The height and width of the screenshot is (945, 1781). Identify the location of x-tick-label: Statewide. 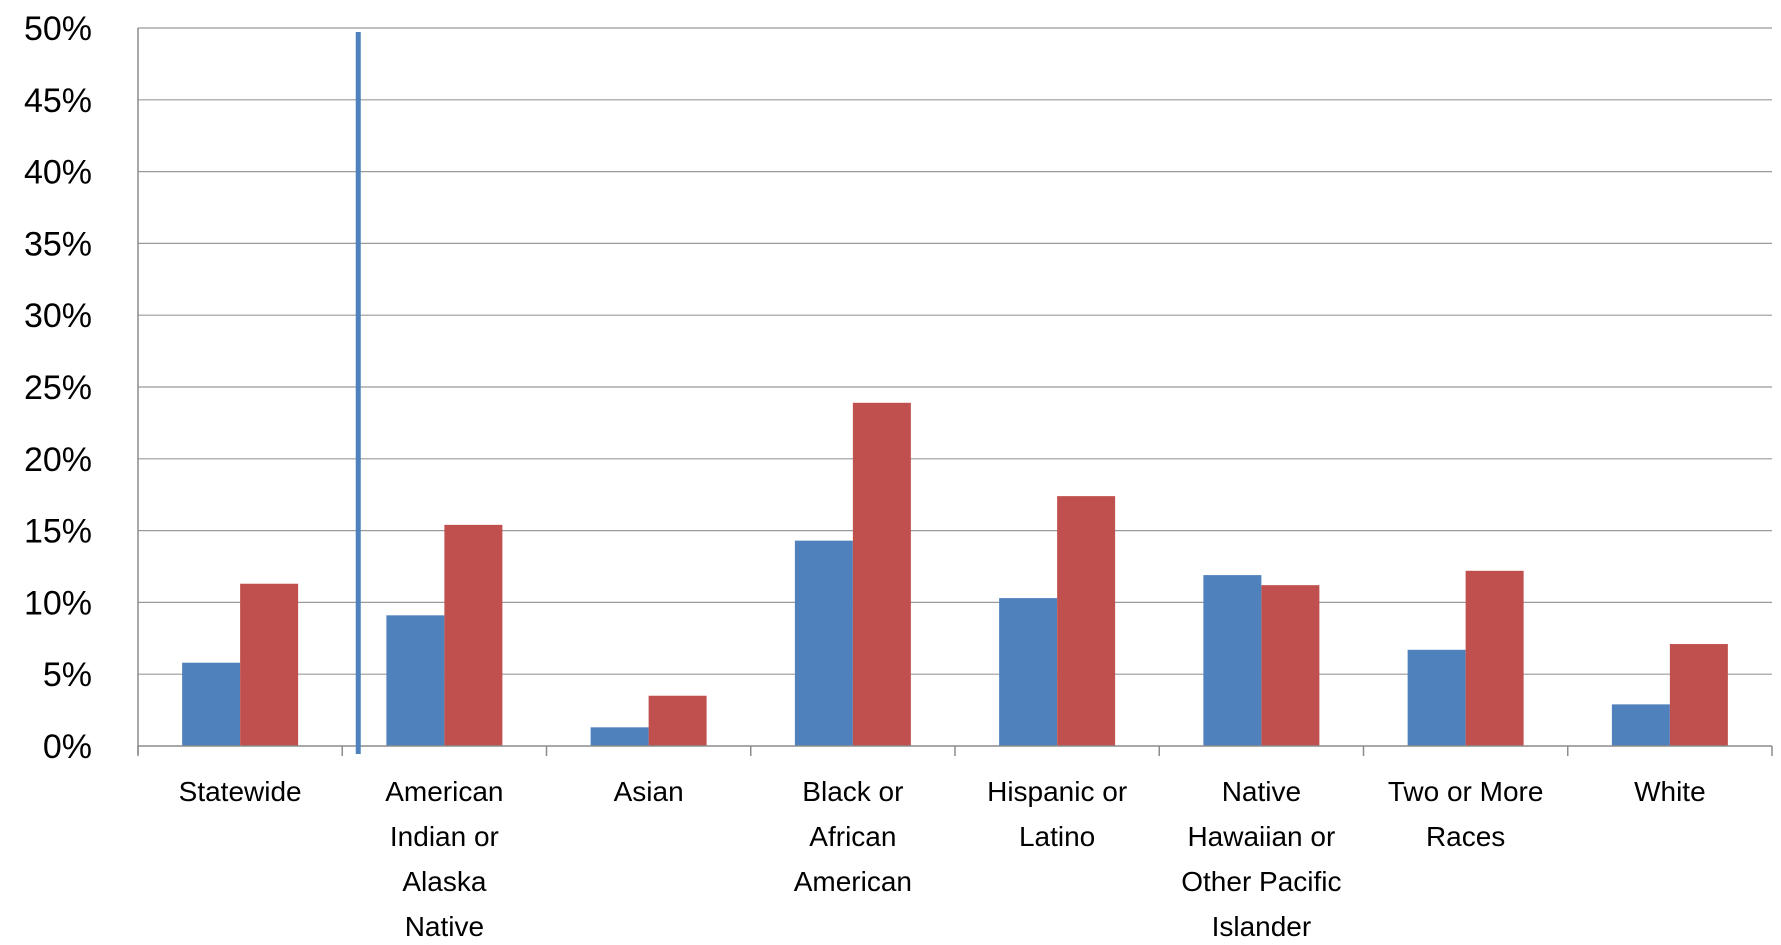
(240, 791).